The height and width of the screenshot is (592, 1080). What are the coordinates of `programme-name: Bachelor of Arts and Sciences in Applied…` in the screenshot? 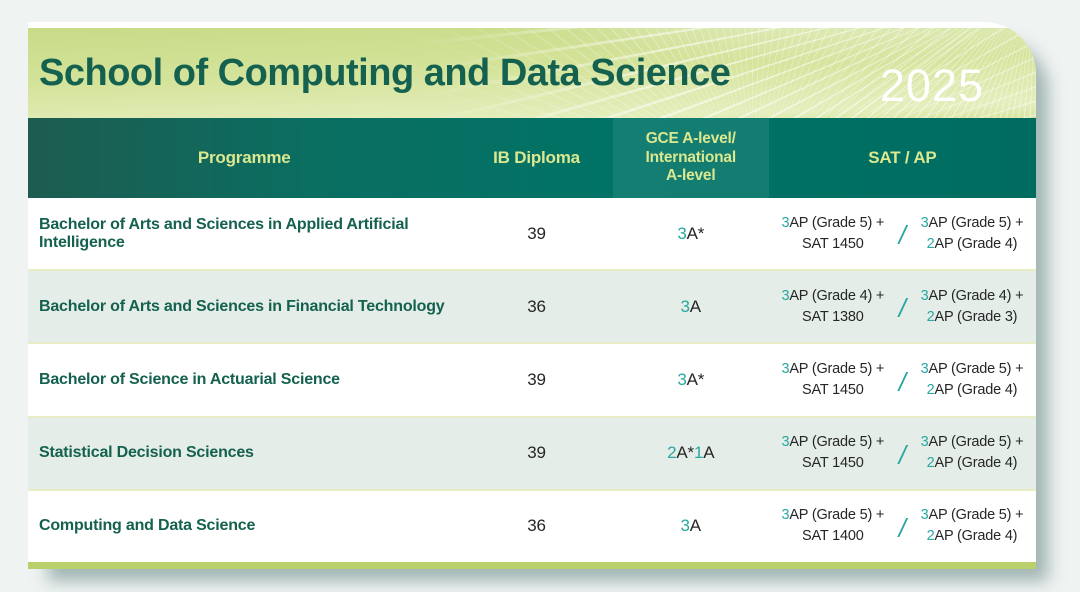 It's located at (224, 233).